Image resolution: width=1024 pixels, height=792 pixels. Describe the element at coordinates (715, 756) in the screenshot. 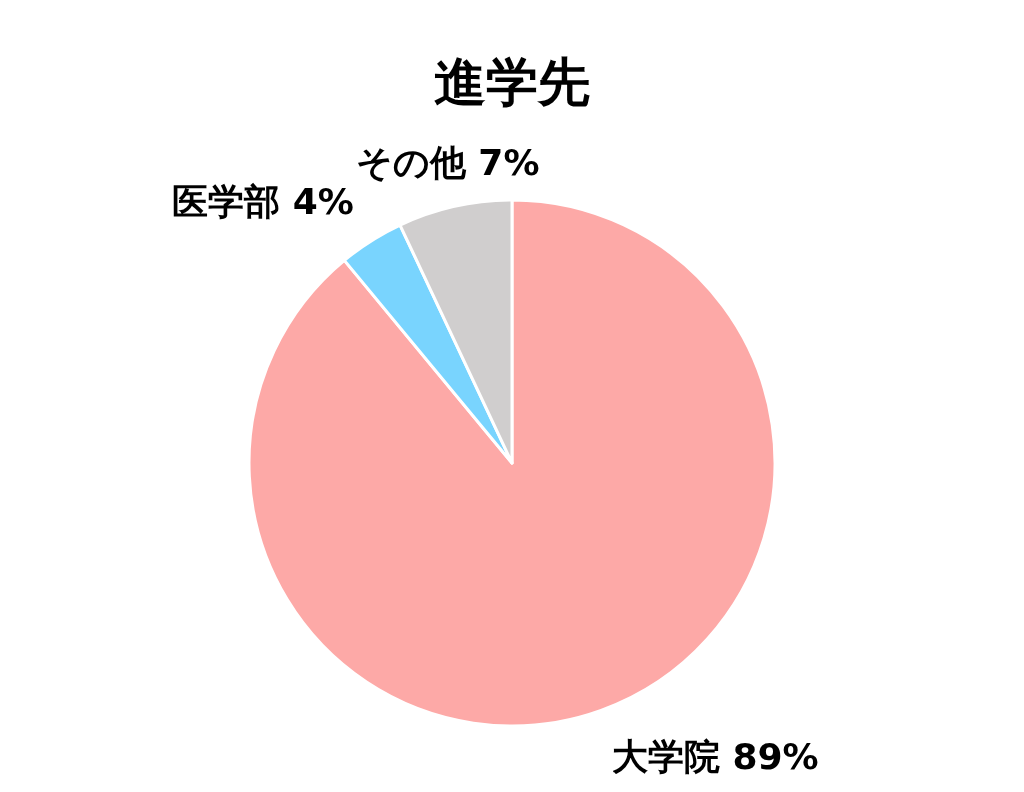

I see `slice-label: 大学院 89%` at that location.